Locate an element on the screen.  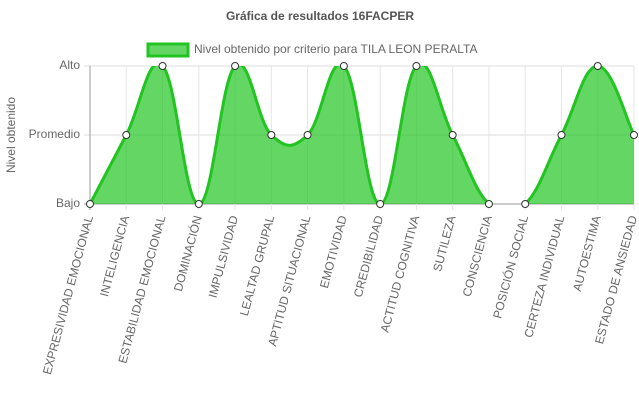
legend-swatch is located at coordinates (168, 50).